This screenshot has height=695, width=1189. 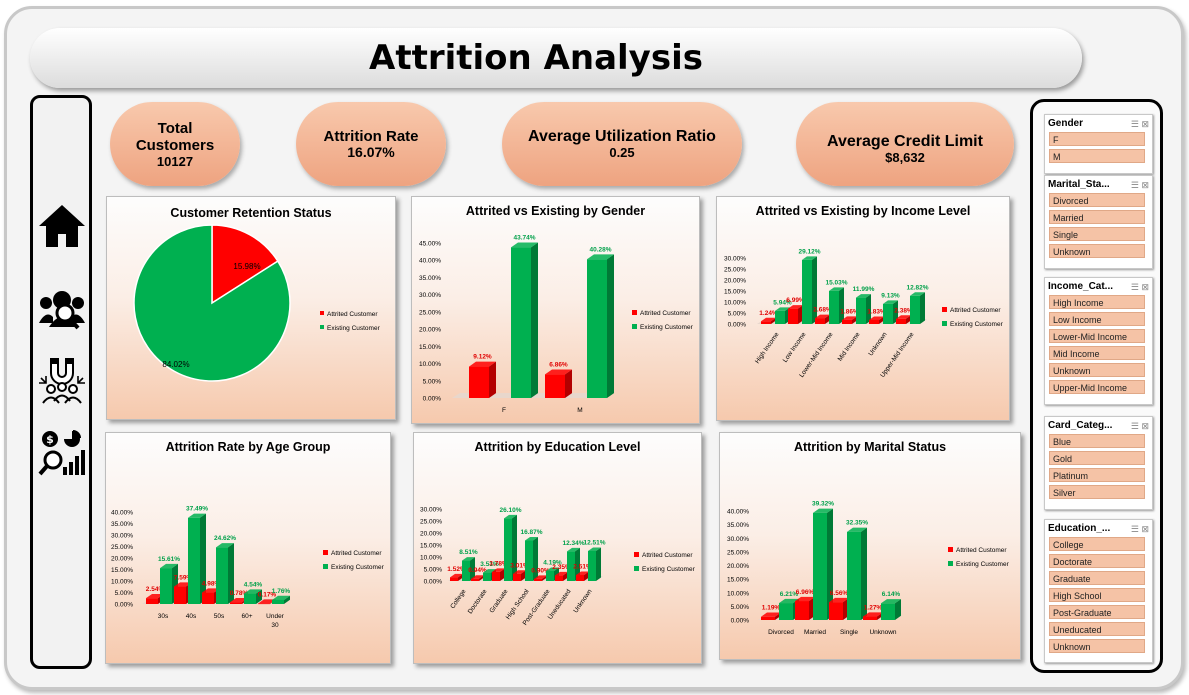 I want to click on slicer-item: College, so click(x=1097, y=544).